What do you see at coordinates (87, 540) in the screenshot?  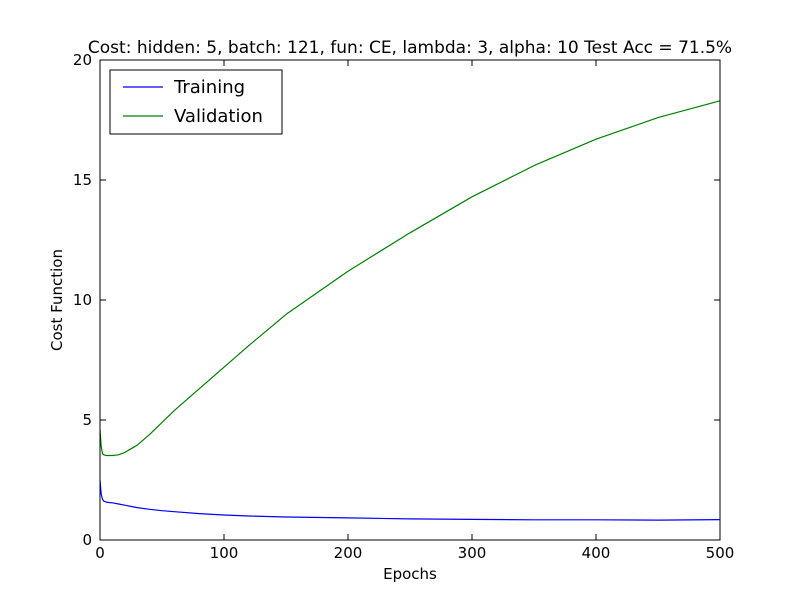 I see `y-tick-label: 0` at bounding box center [87, 540].